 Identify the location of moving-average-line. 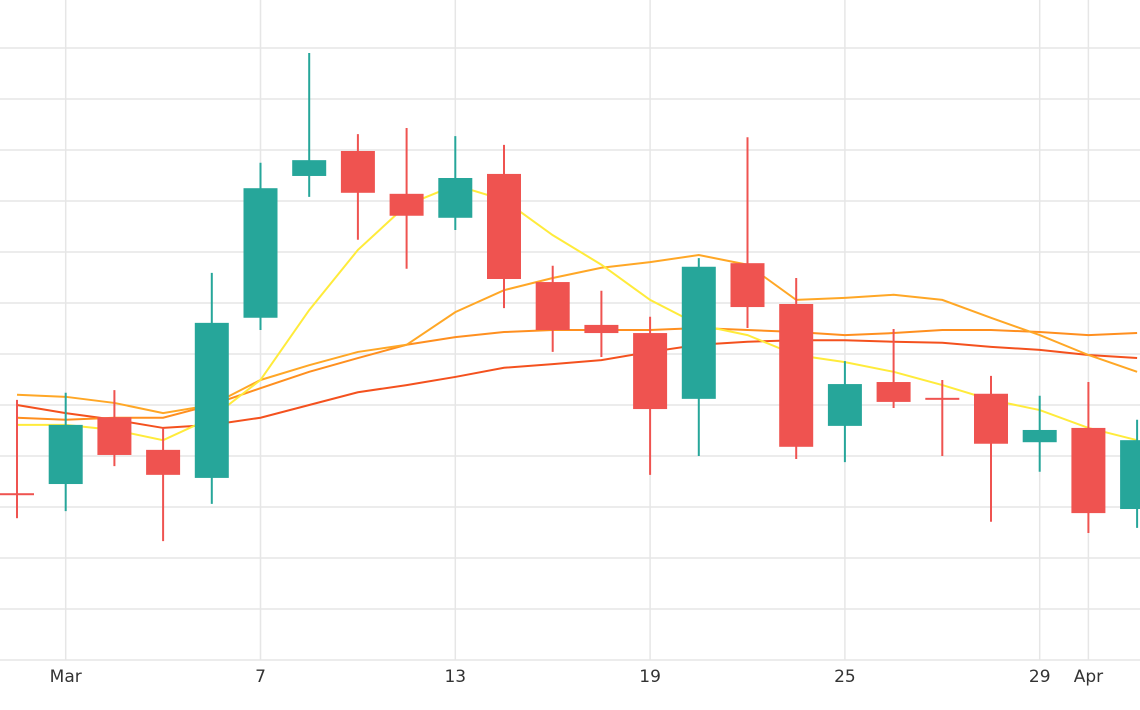
(577, 373).